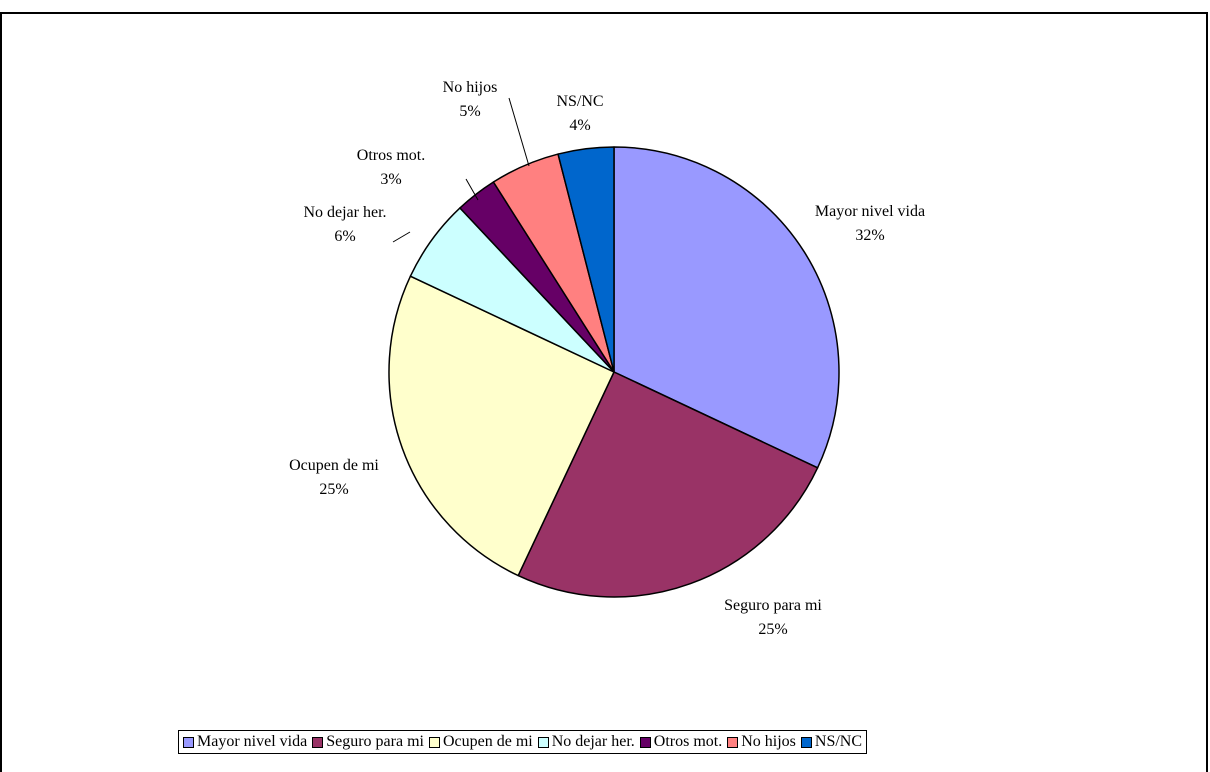 The height and width of the screenshot is (772, 1210). Describe the element at coordinates (579, 125) in the screenshot. I see `slice-value-ns-nc: 4%` at that location.